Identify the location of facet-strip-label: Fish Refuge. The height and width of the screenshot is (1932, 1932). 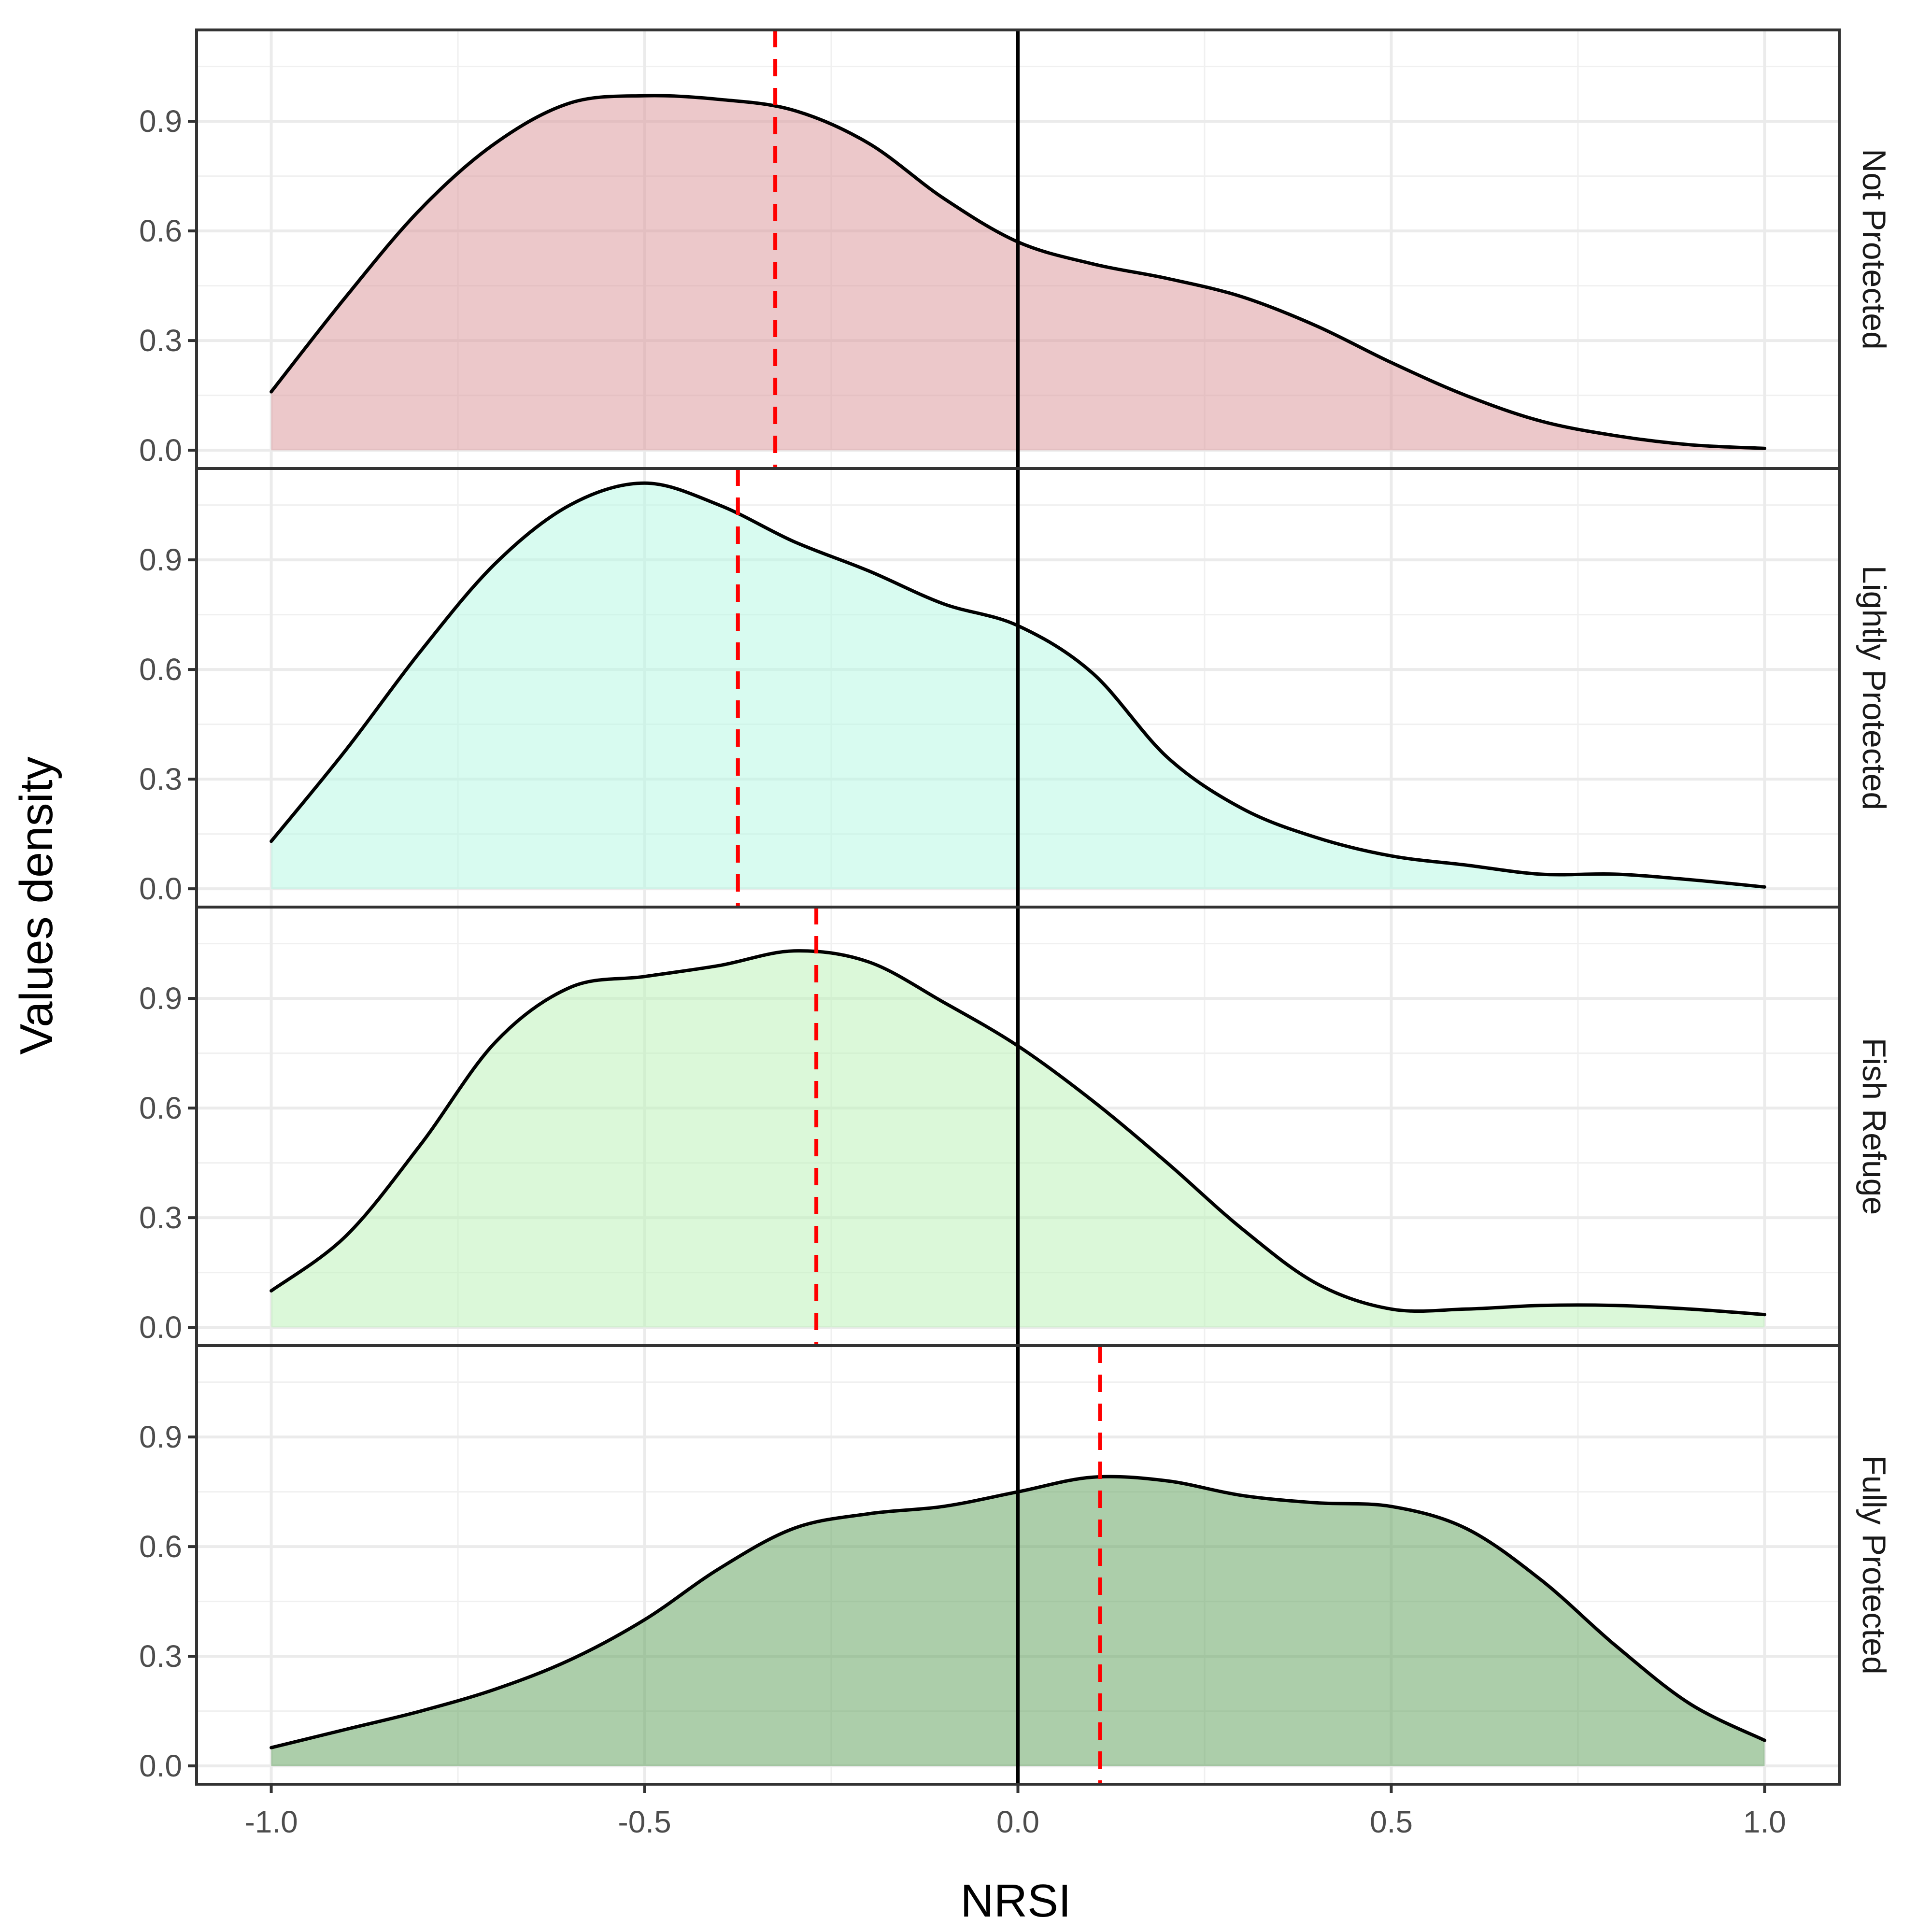
(1874, 1126).